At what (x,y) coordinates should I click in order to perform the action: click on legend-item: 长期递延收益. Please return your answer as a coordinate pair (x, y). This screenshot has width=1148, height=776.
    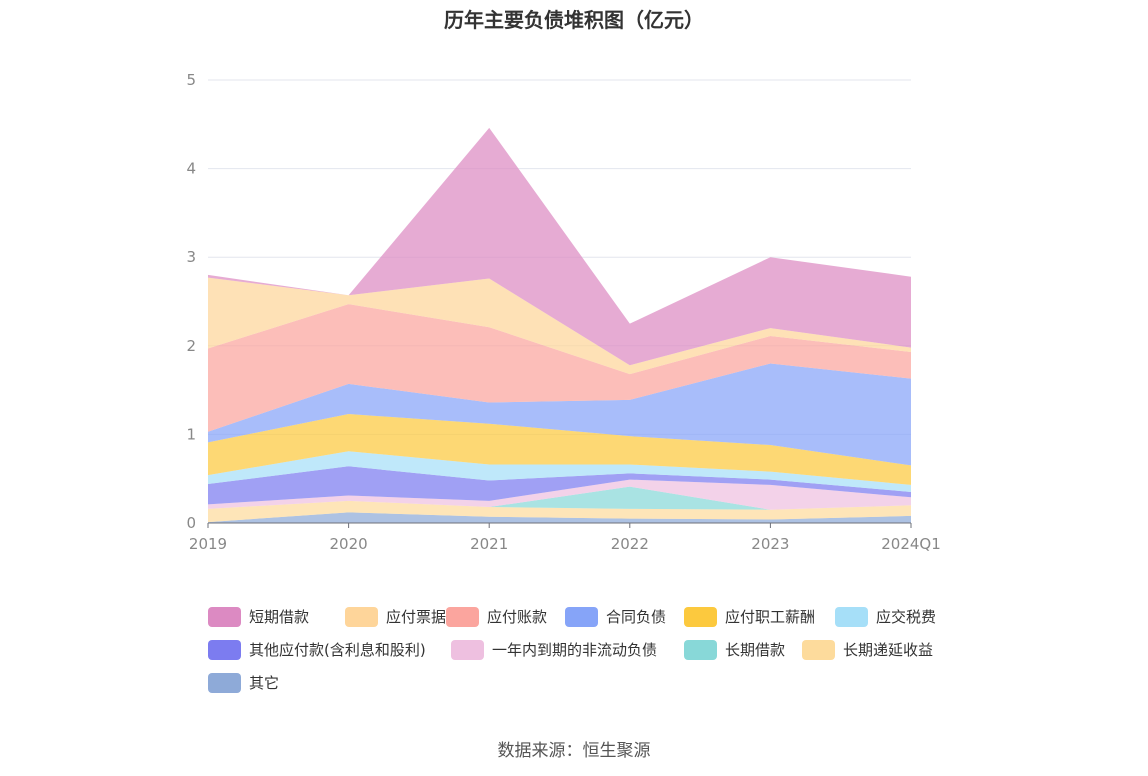
    Looking at the image, I should click on (867, 649).